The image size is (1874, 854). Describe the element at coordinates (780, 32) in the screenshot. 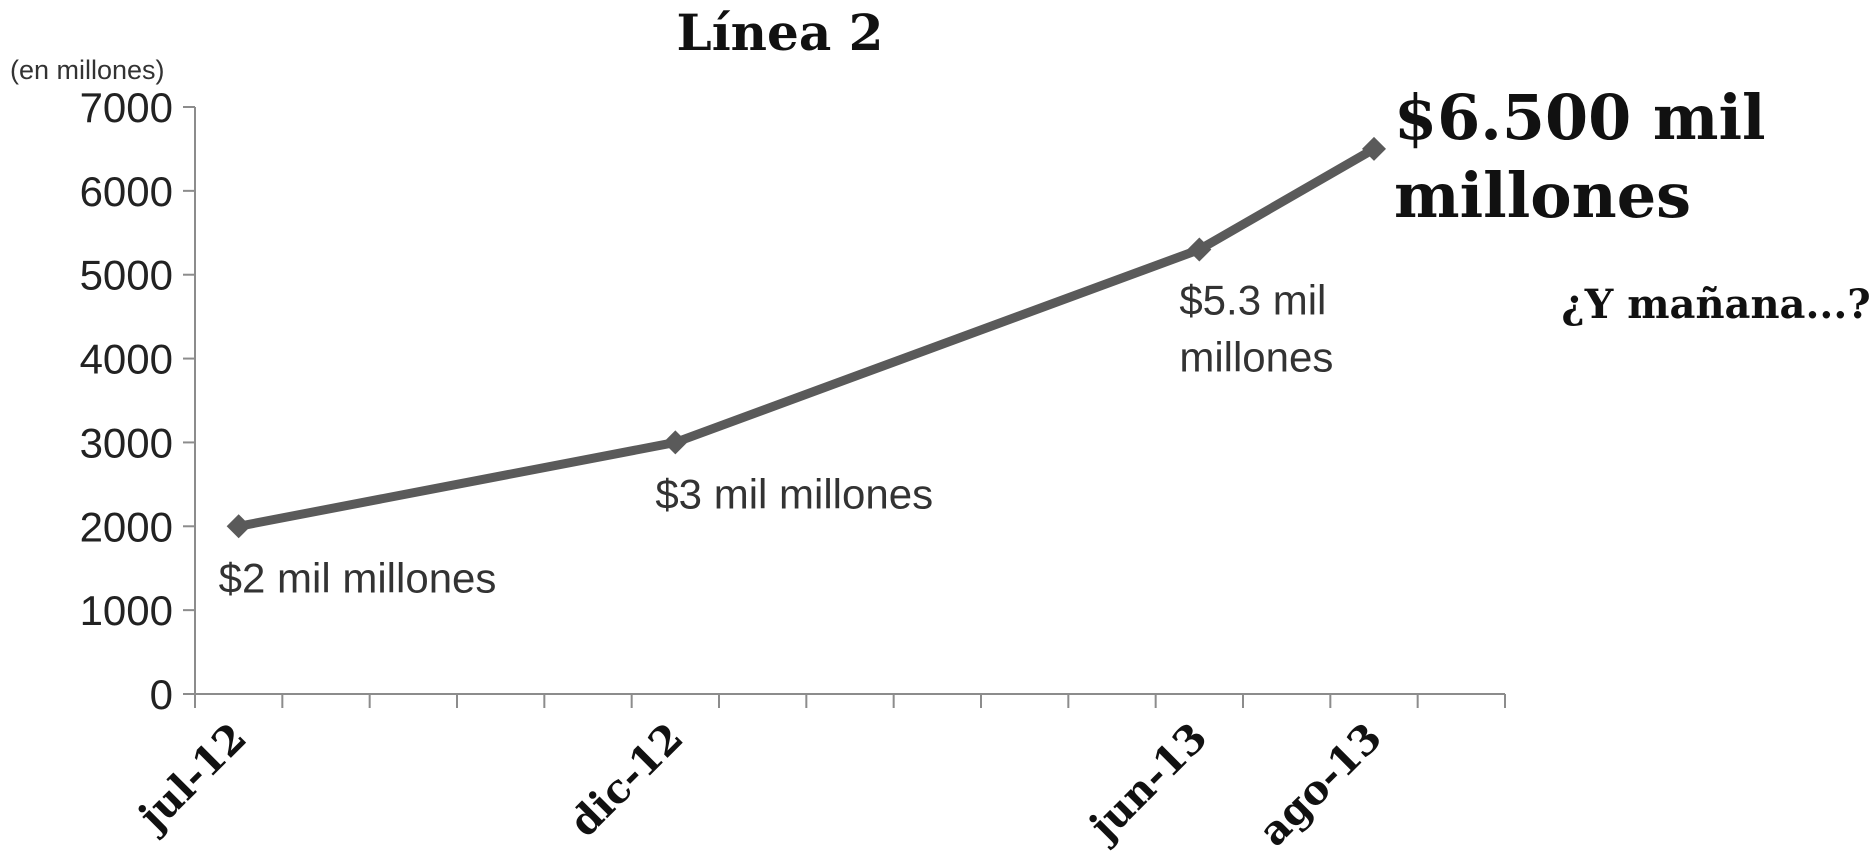

I see `chart-title: Línea 2` at that location.